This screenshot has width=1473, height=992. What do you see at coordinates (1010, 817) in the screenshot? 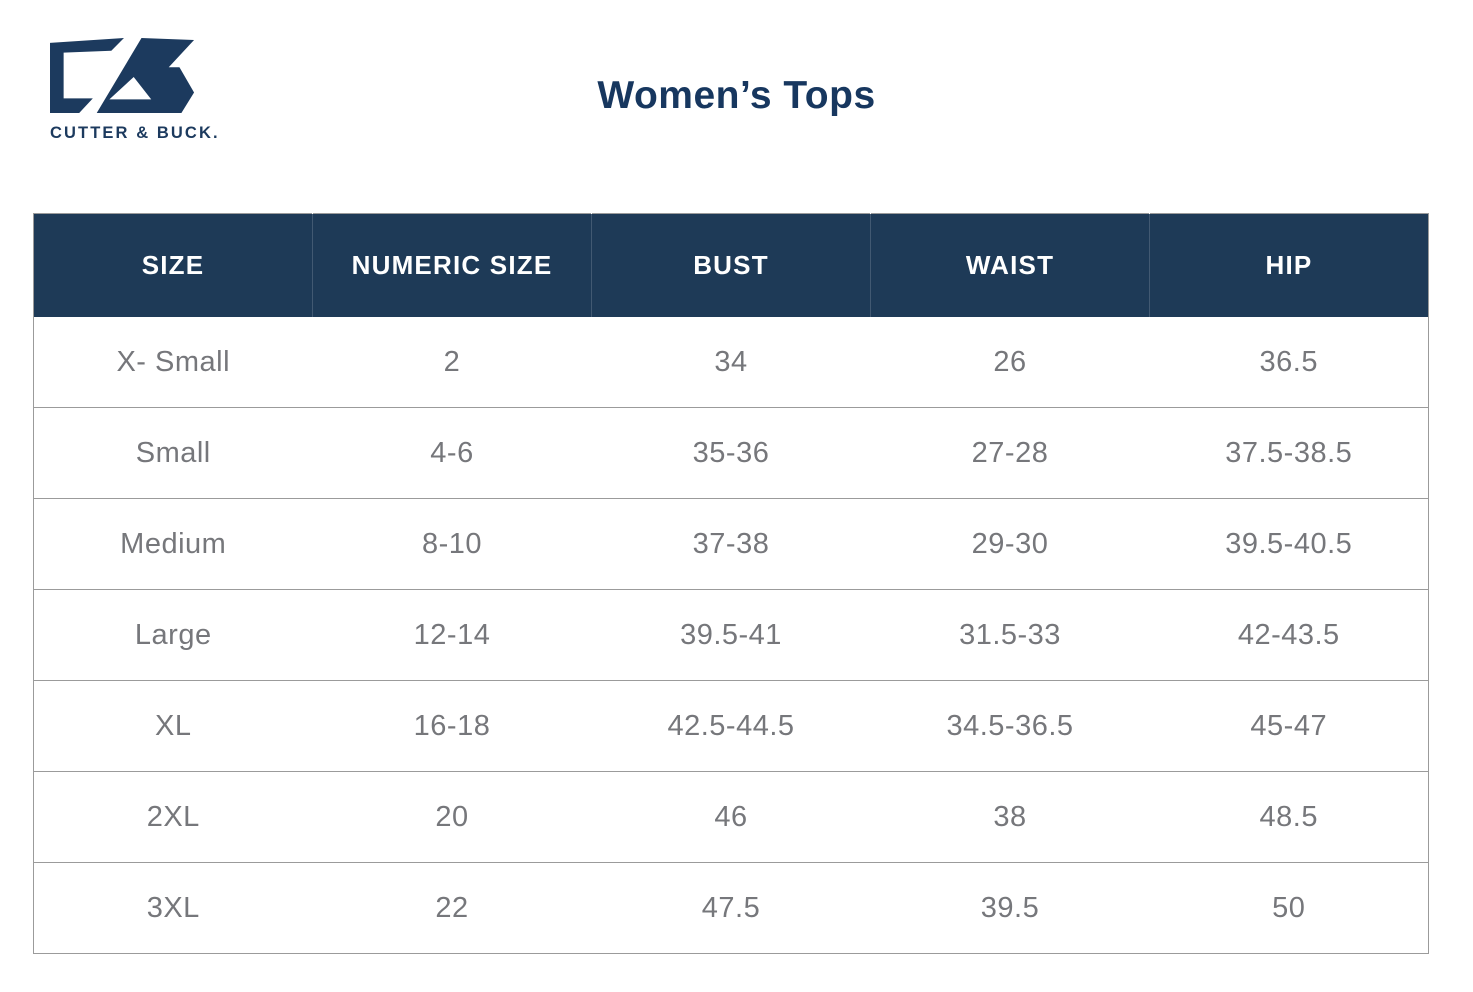
I see `cell-waist: 38` at bounding box center [1010, 817].